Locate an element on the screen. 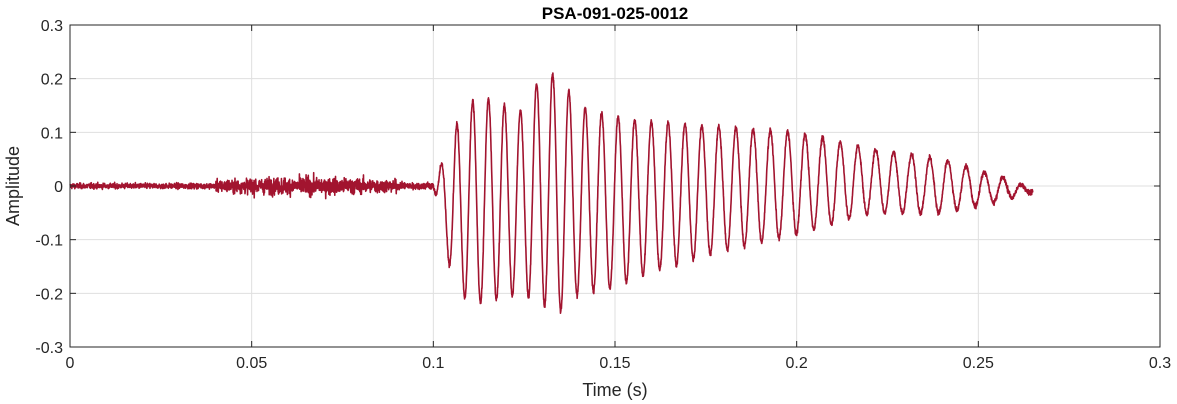 The width and height of the screenshot is (1177, 404). x-tick-label: 0.3 is located at coordinates (1160, 363).